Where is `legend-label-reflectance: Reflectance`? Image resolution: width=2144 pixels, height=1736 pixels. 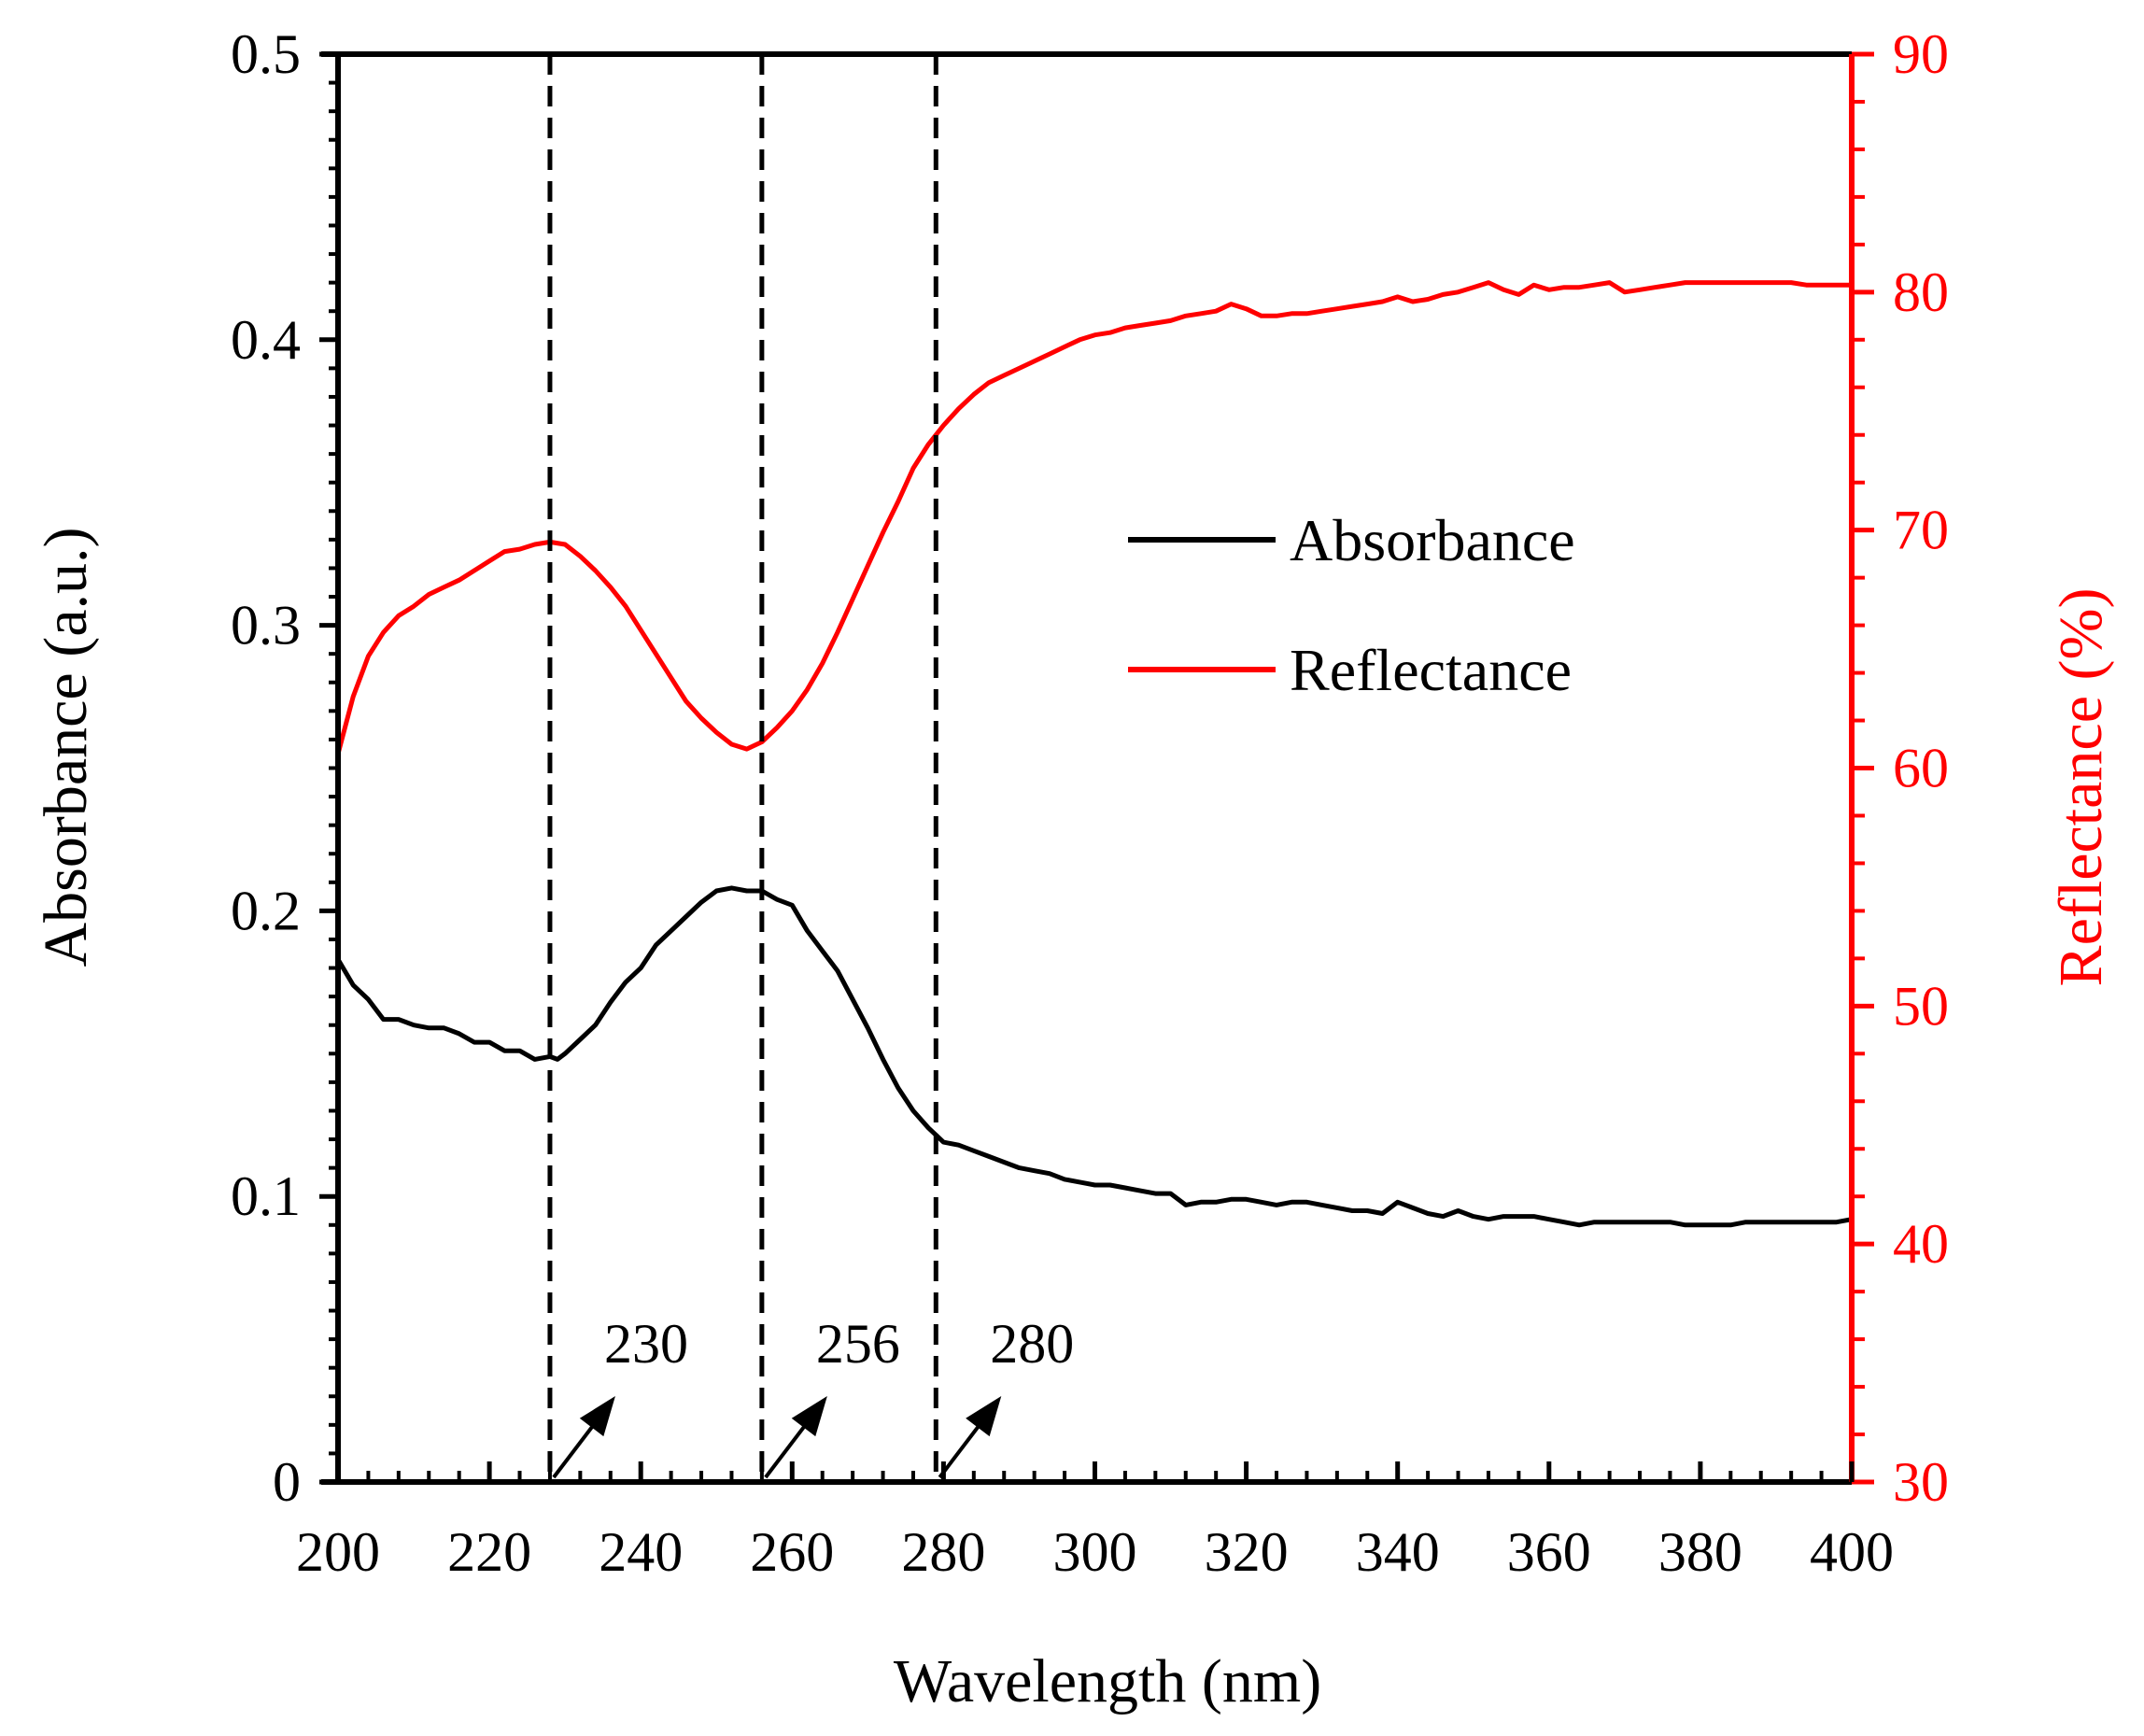
legend-label-reflectance: Reflectance is located at coordinates (1431, 670).